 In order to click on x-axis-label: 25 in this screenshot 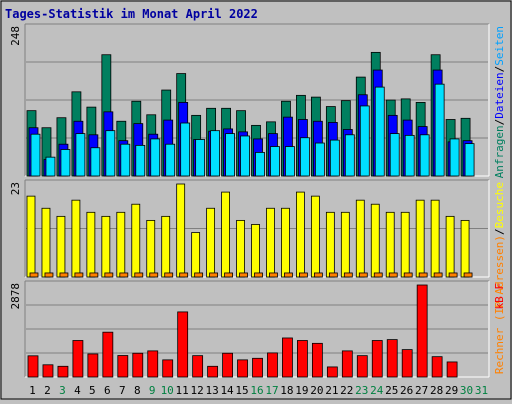, I will do `click(391, 390)`.